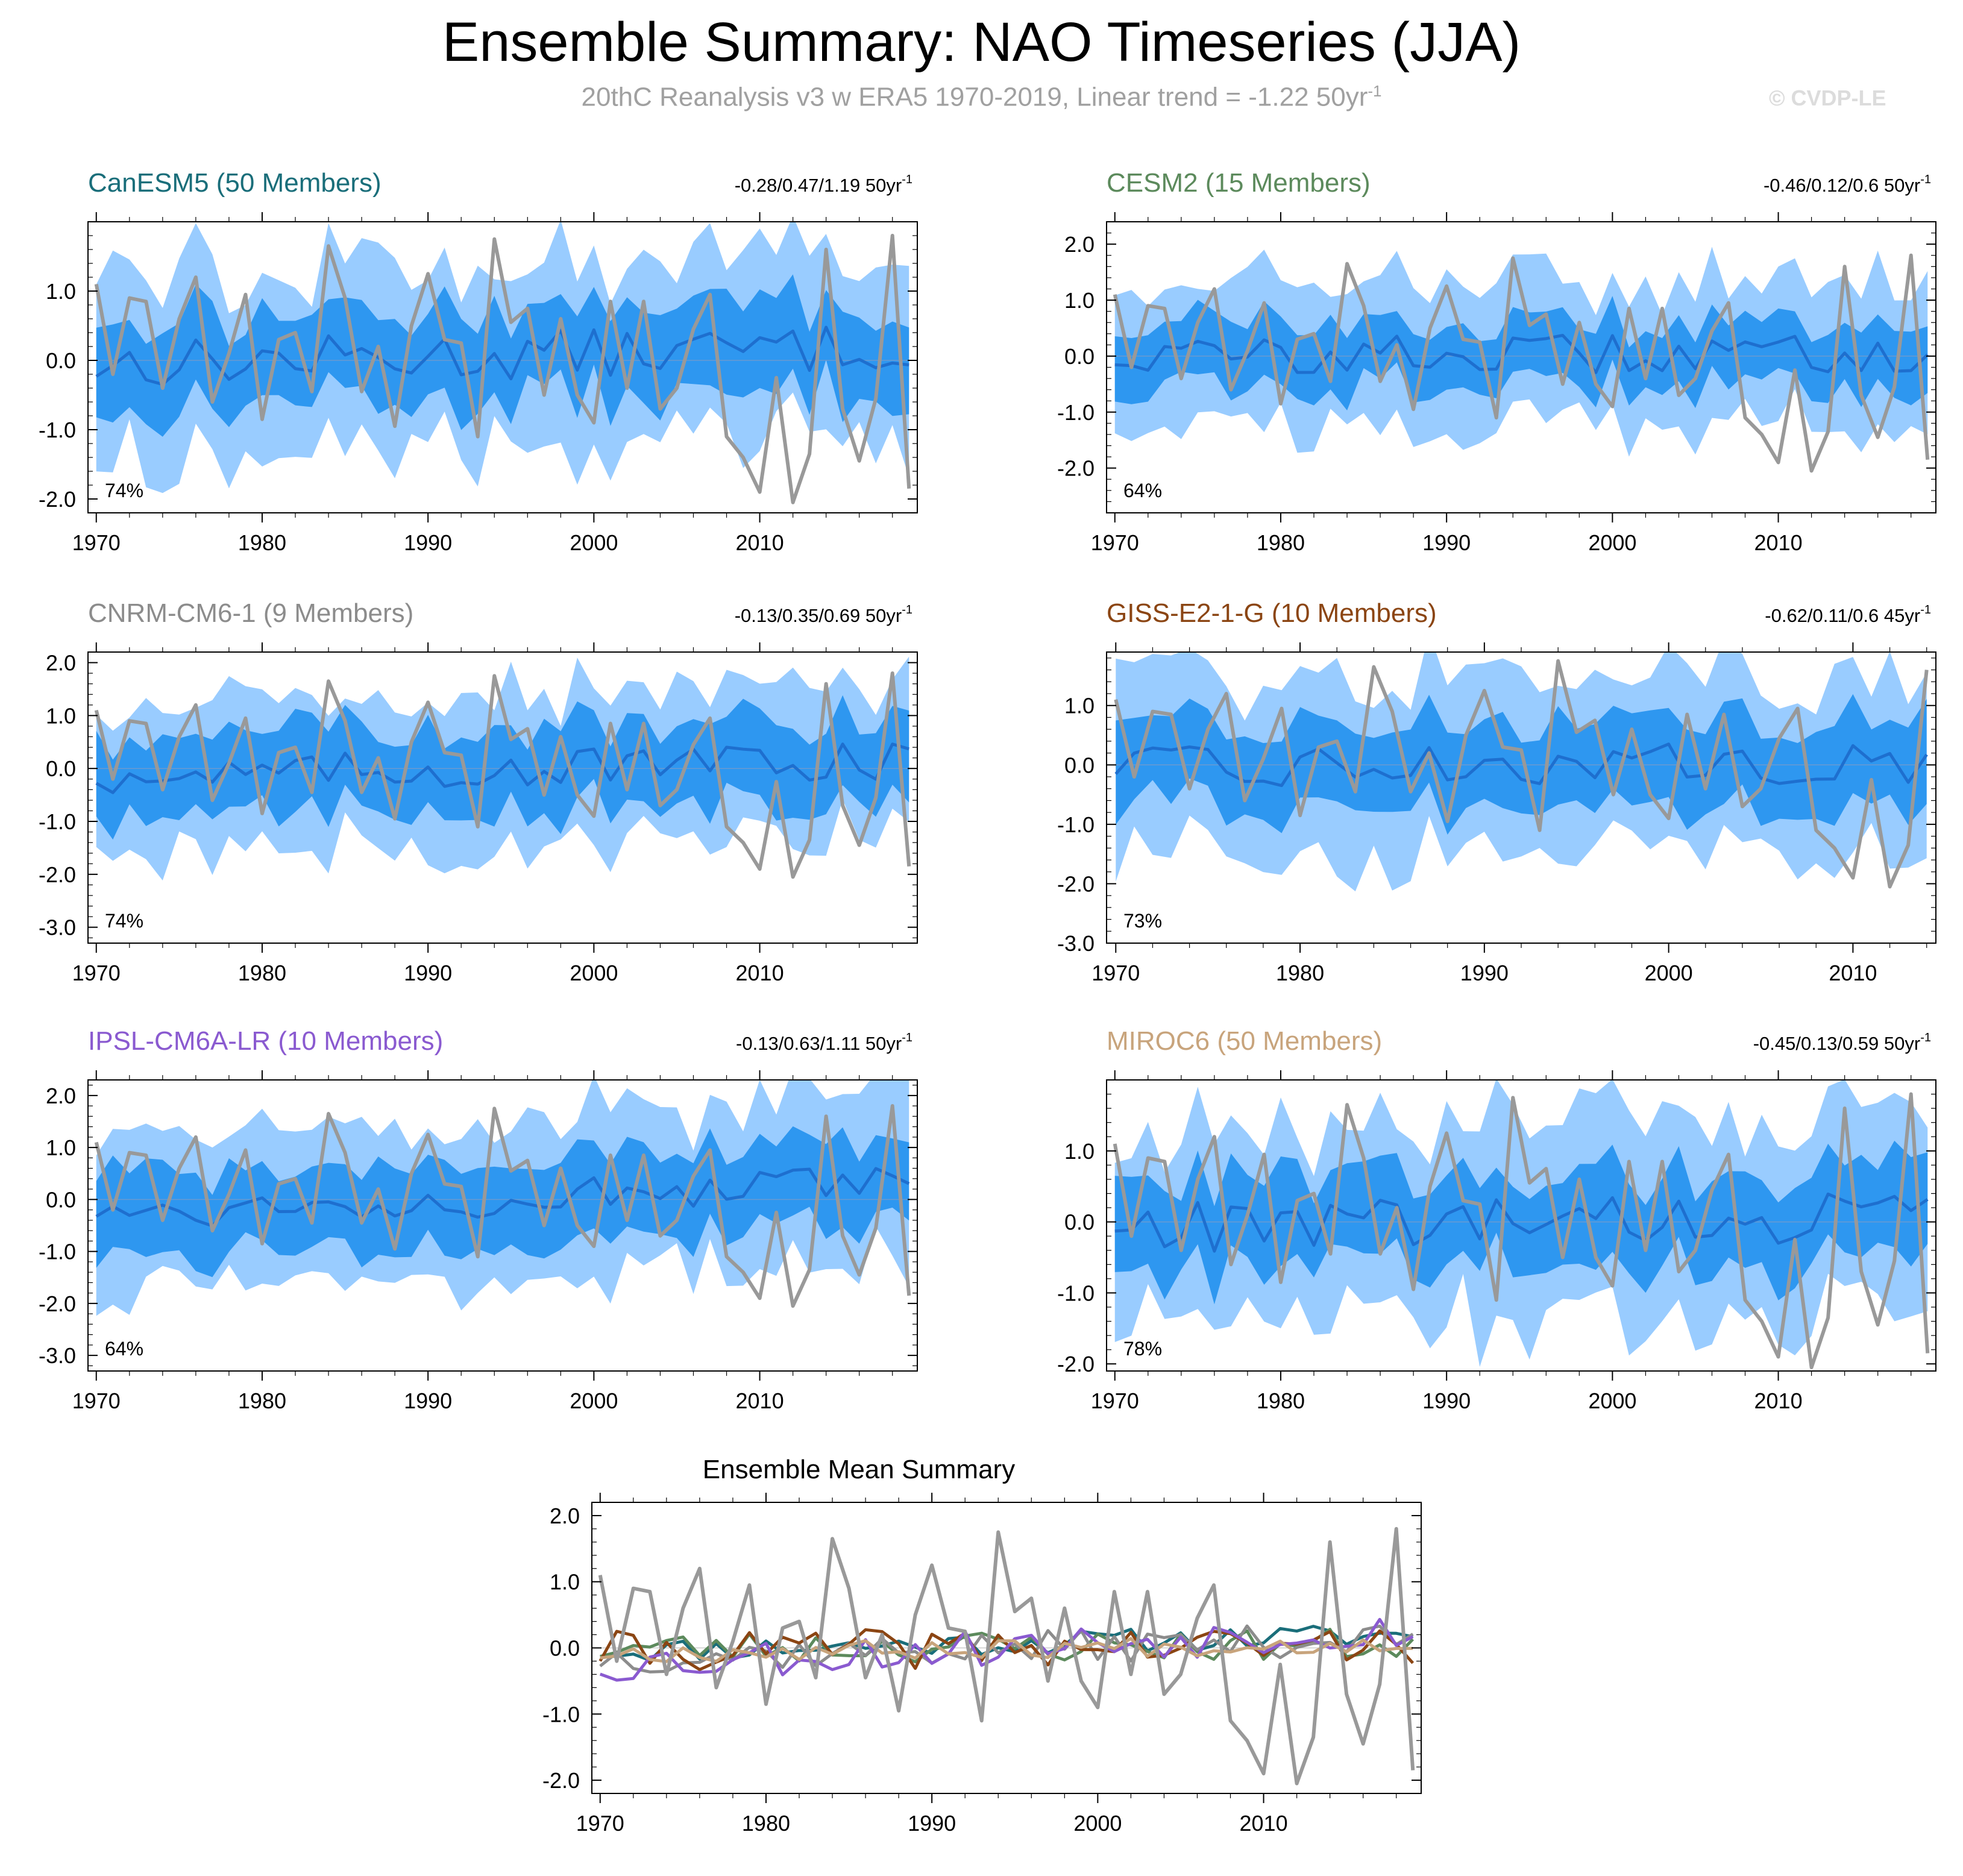 The height and width of the screenshot is (1876, 1963). Describe the element at coordinates (1115, 542) in the screenshot. I see `cesm2-xtick-label: 1970` at that location.